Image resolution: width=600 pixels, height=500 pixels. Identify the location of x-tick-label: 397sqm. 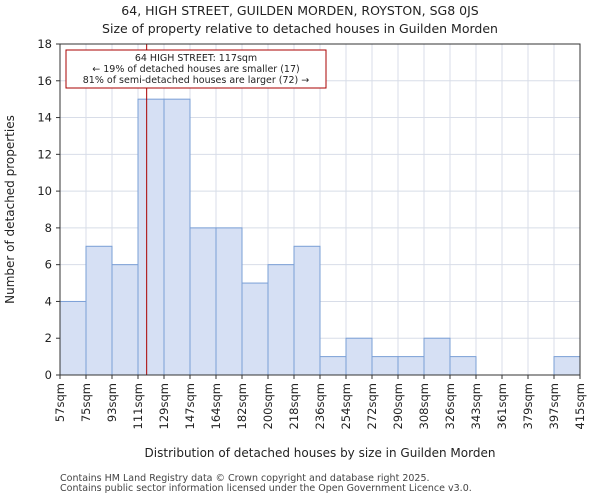
(554, 406).